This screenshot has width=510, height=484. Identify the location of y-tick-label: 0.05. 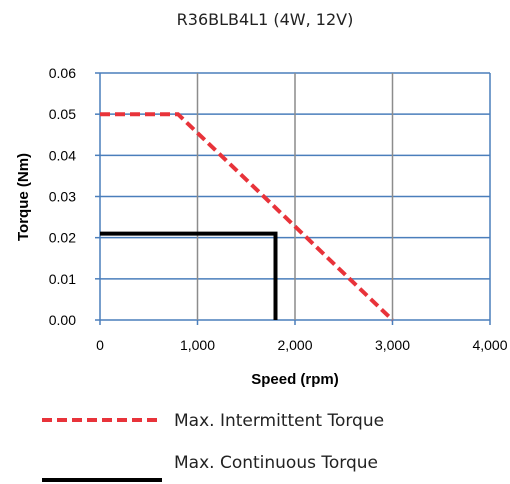
(62, 114).